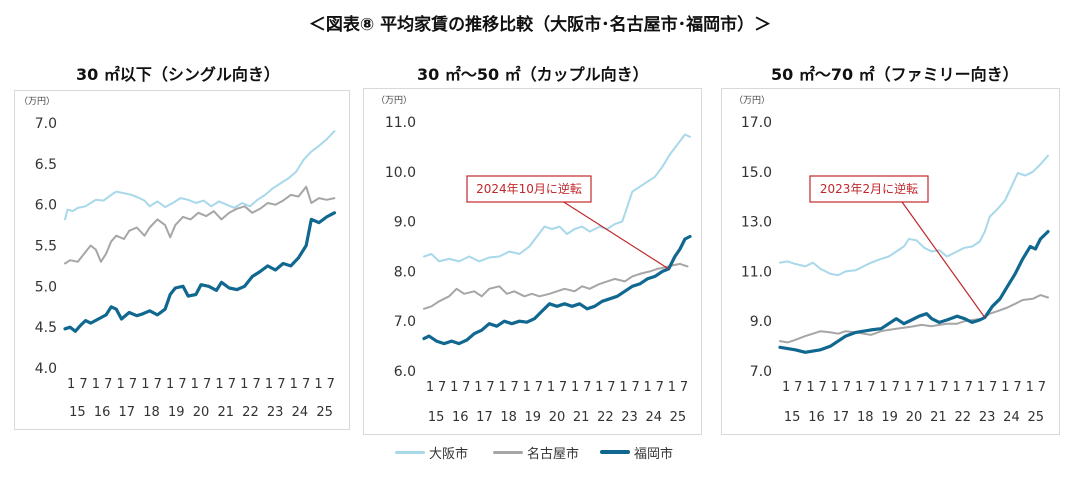  Describe the element at coordinates (405, 372) in the screenshot. I see `y-tick-label: 6.0` at that location.